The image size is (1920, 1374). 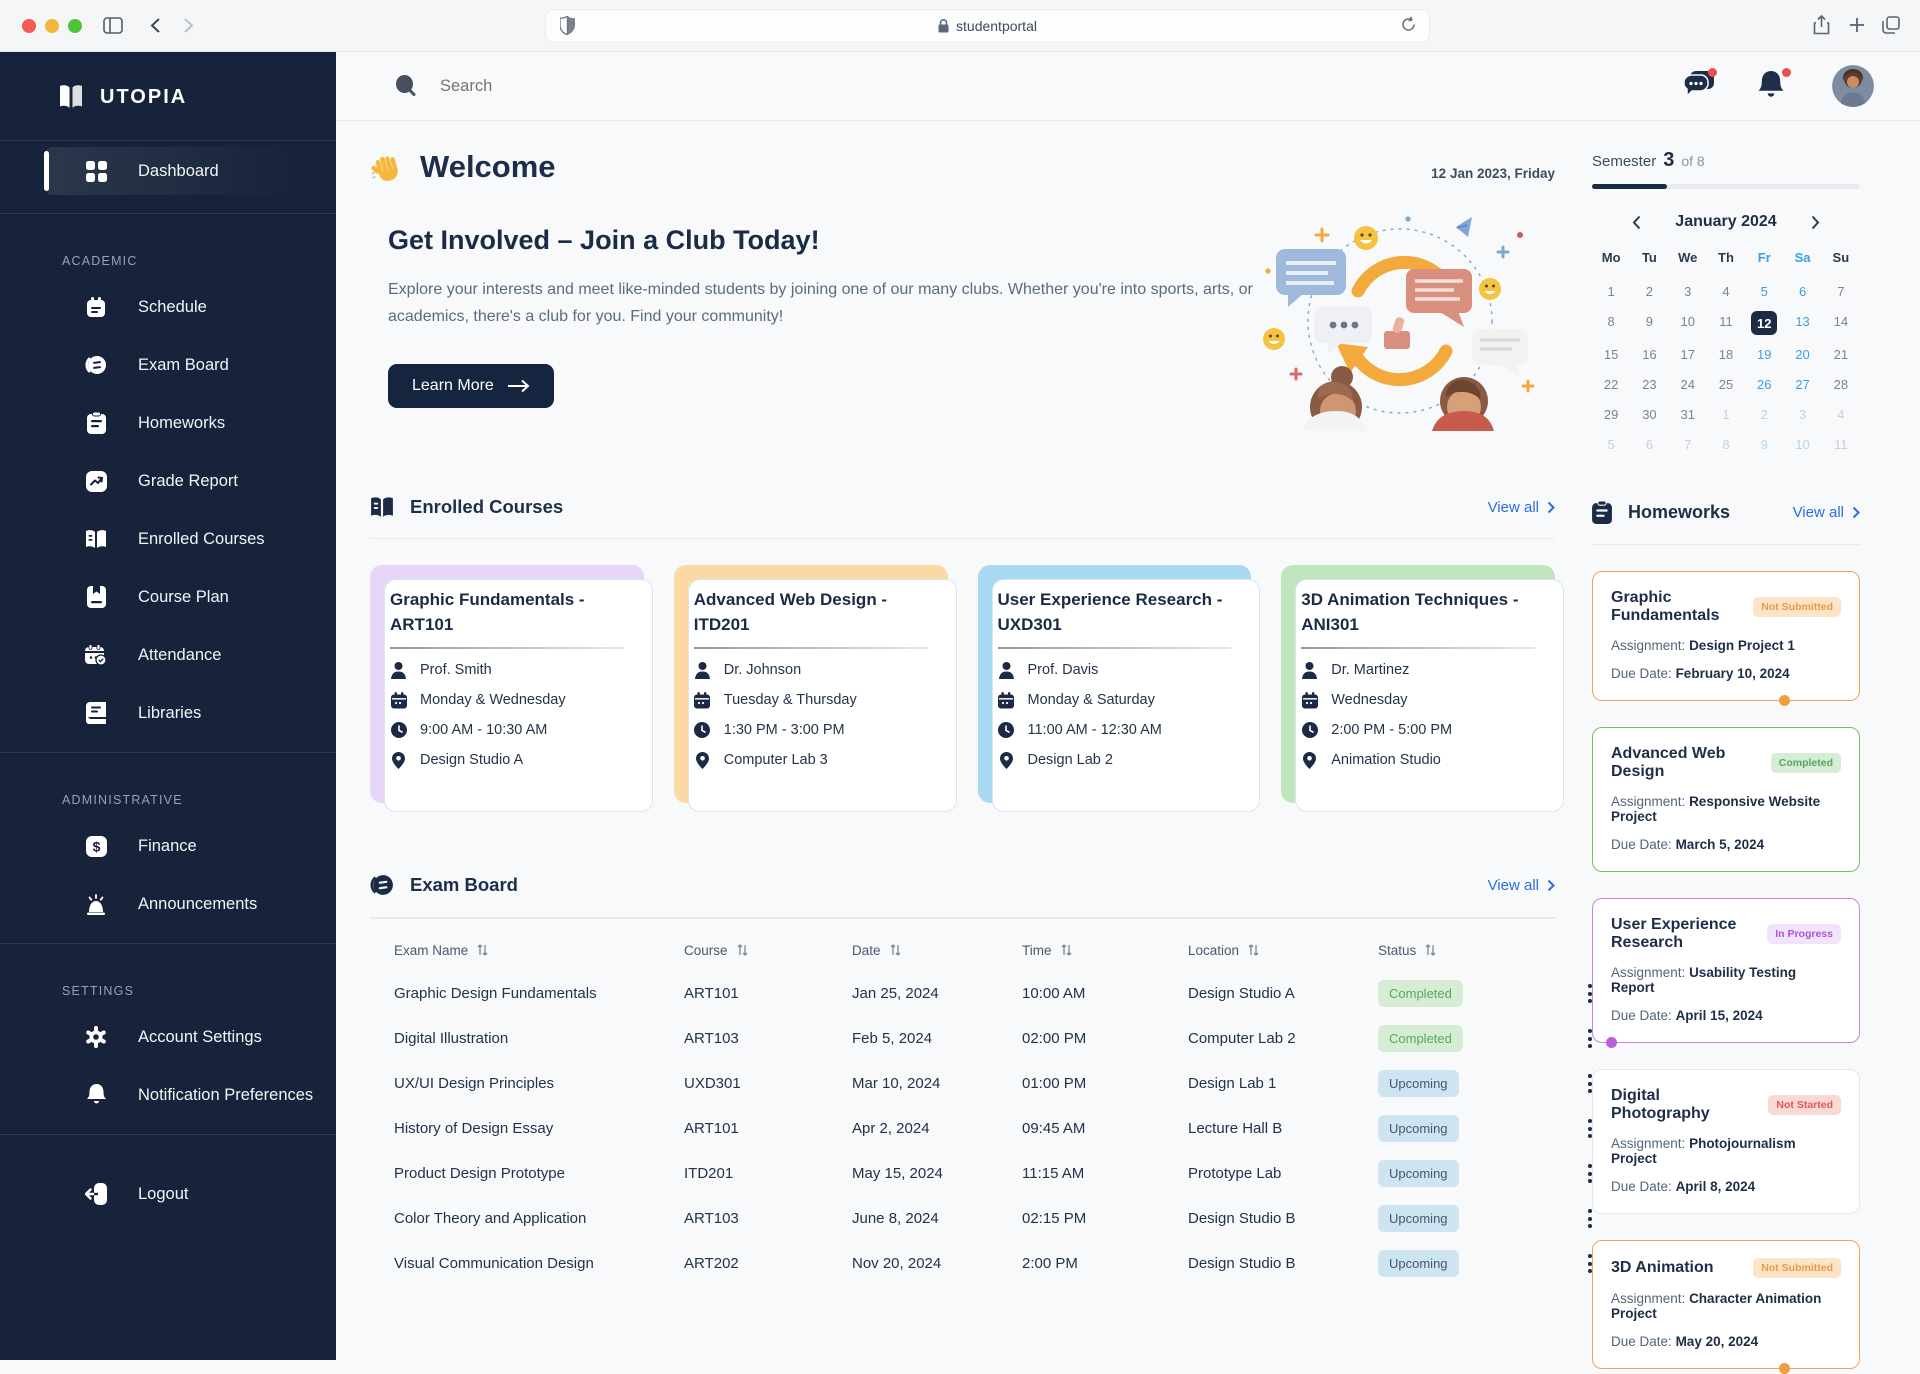 What do you see at coordinates (155, 25) in the screenshot?
I see `back-icon` at bounding box center [155, 25].